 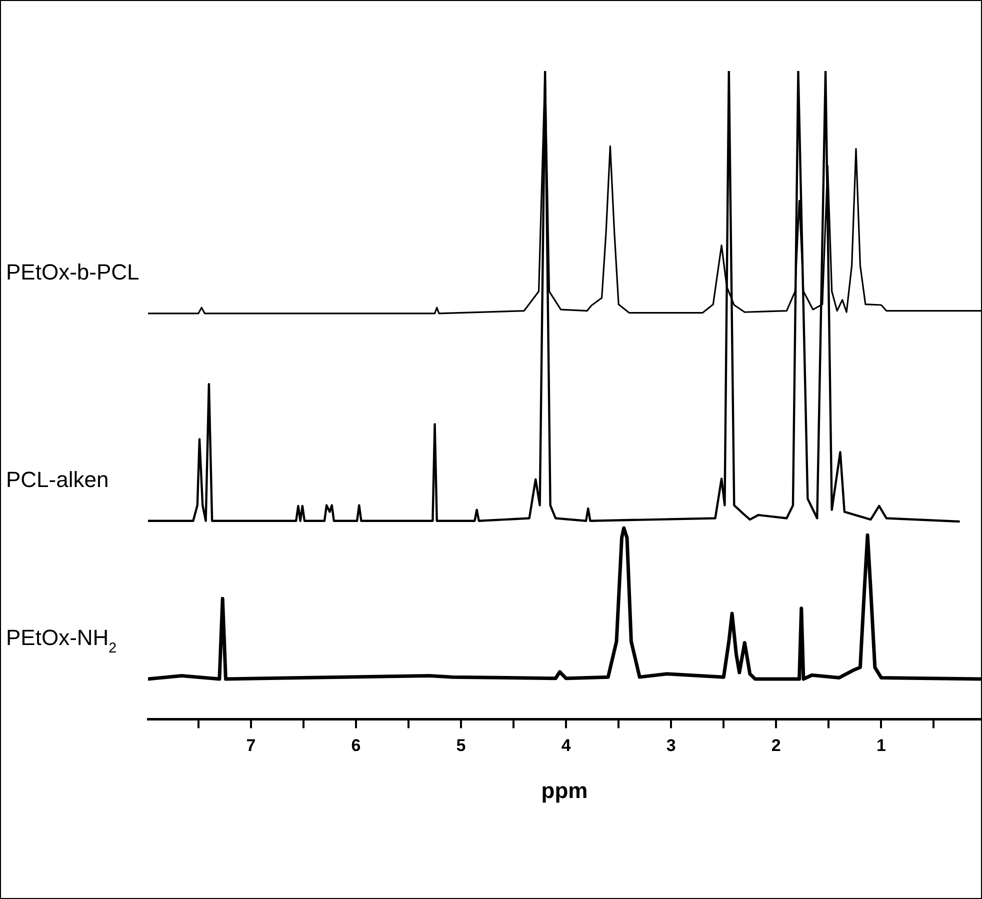 What do you see at coordinates (671, 746) in the screenshot?
I see `x-tick-label: 3` at bounding box center [671, 746].